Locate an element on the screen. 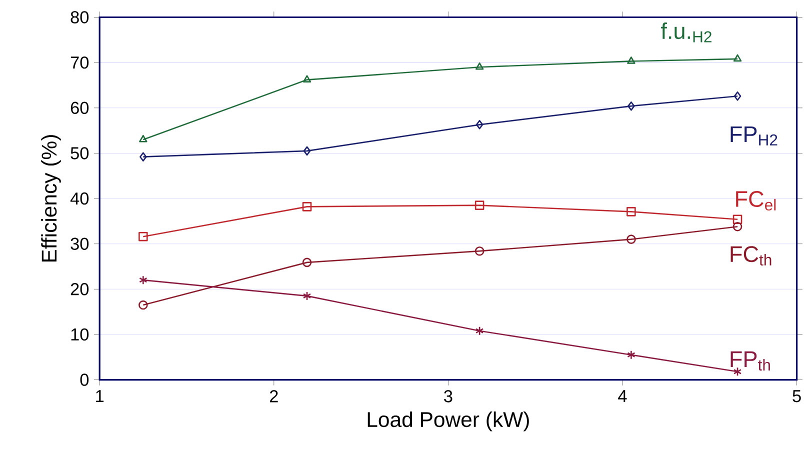  y-axis-title: Efficiency (%) is located at coordinates (51, 198).